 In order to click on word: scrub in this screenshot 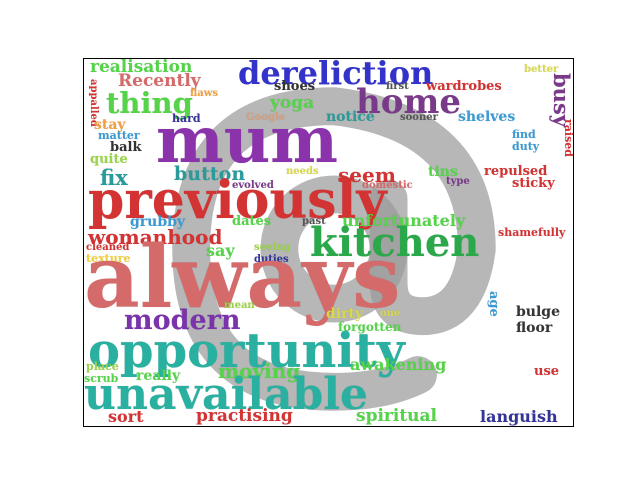, I will do `click(101, 378)`.